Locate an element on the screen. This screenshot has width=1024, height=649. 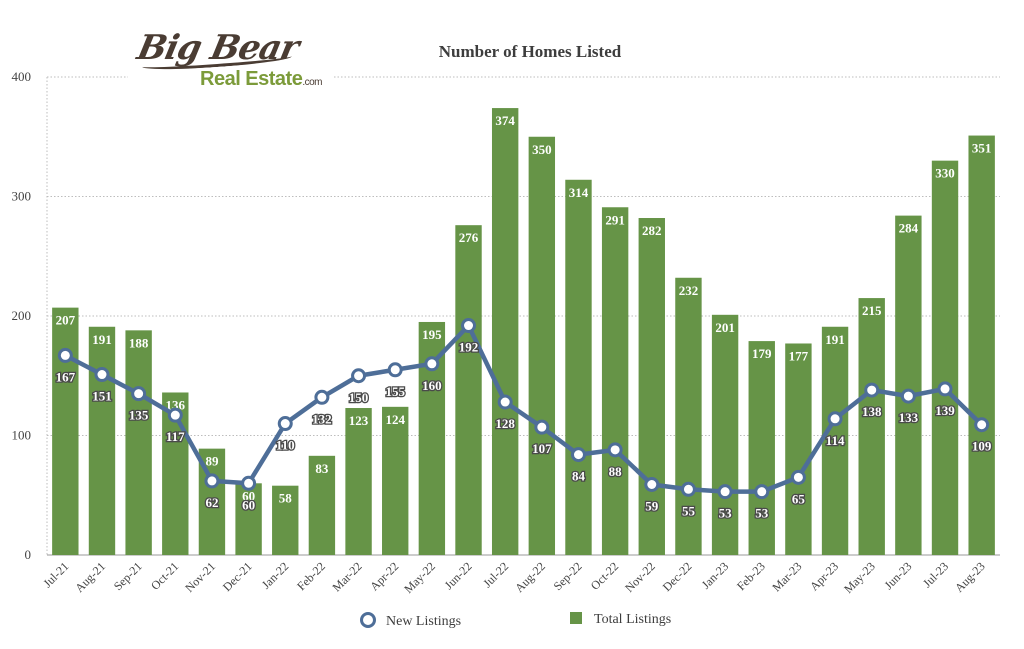
bar-label: 232 is located at coordinates (689, 290).